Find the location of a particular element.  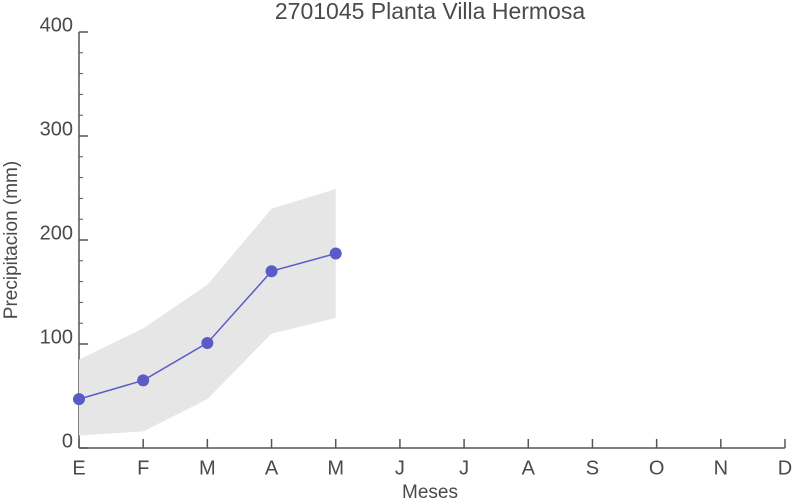

y-tick-label: 400 is located at coordinates (56, 25).